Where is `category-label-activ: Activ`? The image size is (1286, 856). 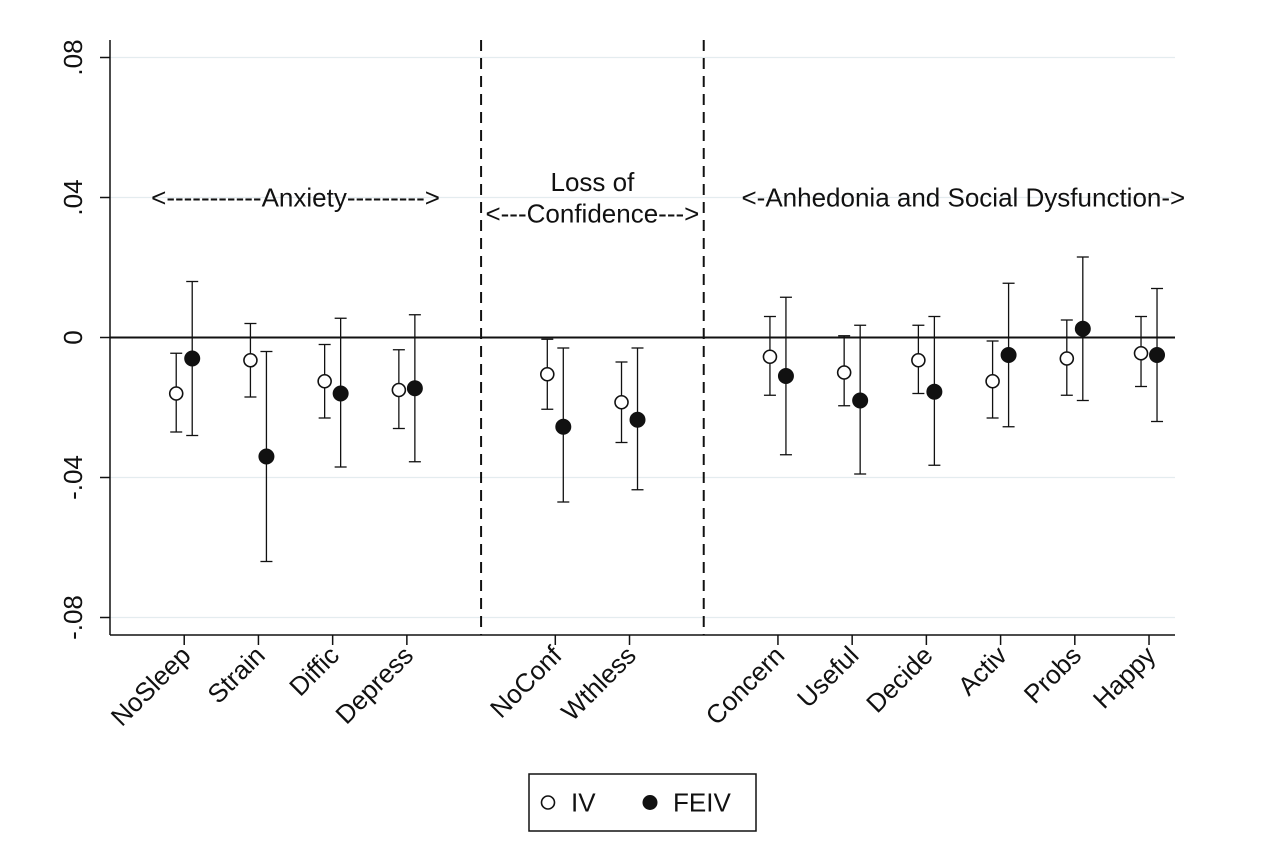 category-label-activ: Activ is located at coordinates (982, 670).